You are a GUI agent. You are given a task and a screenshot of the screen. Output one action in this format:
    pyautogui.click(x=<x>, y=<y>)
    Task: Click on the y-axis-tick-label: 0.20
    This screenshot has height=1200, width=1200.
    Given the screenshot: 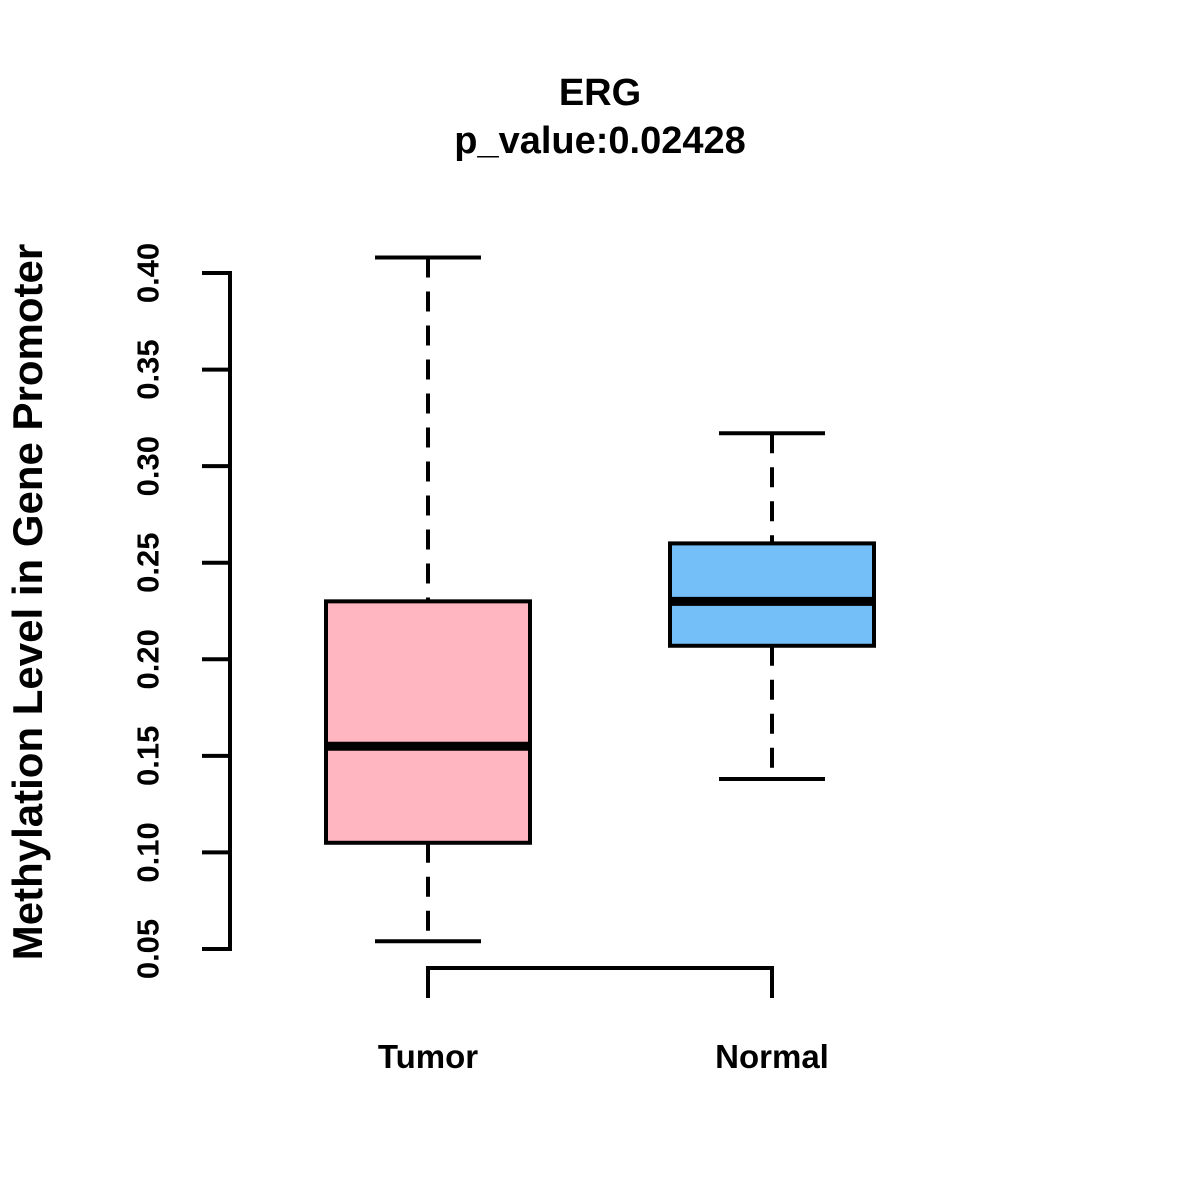 What is the action you would take?
    pyautogui.click(x=148, y=659)
    